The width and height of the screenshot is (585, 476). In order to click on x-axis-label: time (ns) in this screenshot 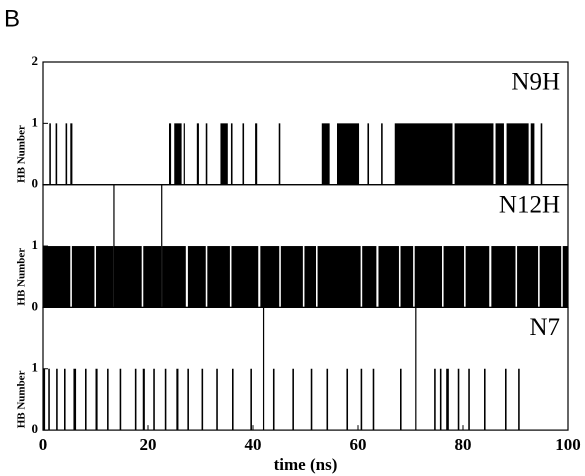, I will do `click(306, 464)`.